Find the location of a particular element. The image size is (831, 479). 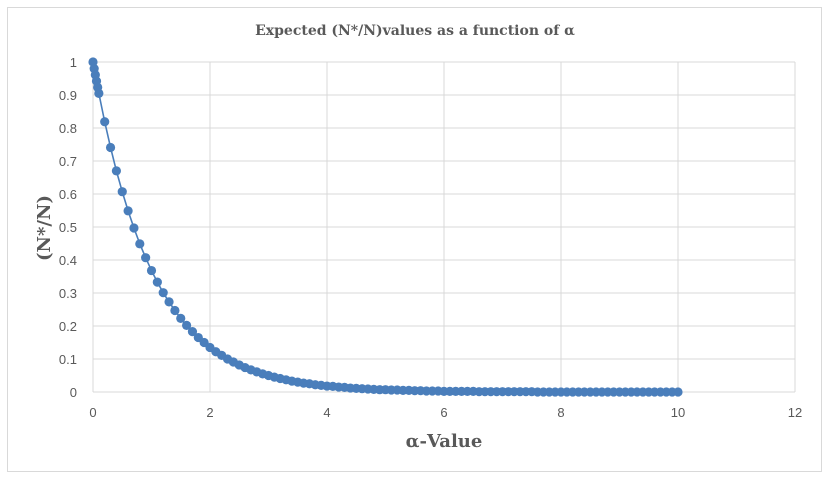

y-tick-label: 0.6 is located at coordinates (68, 194).